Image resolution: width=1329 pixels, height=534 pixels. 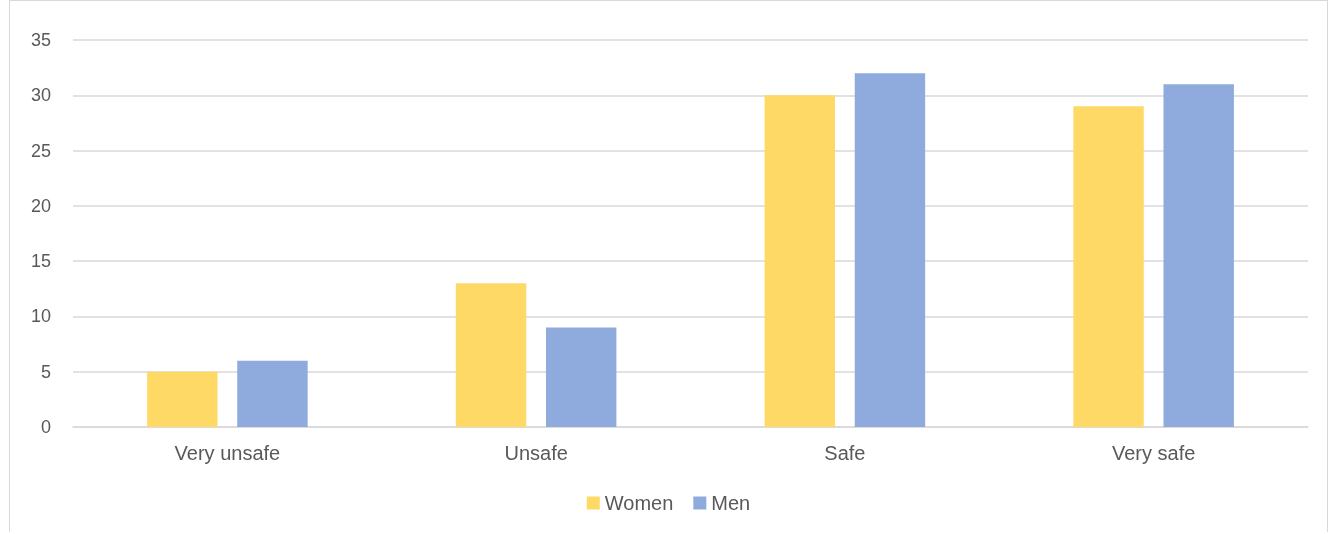 I want to click on y-tick-label: 5, so click(x=45, y=371).